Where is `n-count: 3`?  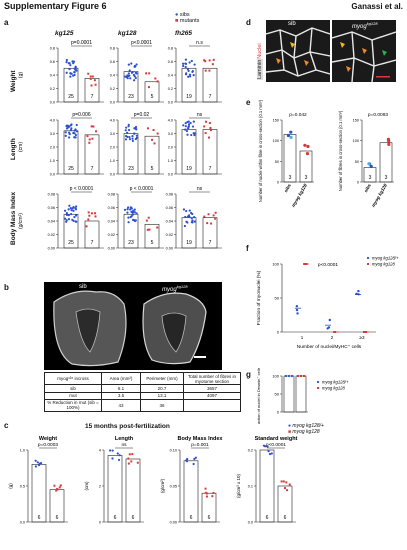 n-count: 3 is located at coordinates (370, 178).